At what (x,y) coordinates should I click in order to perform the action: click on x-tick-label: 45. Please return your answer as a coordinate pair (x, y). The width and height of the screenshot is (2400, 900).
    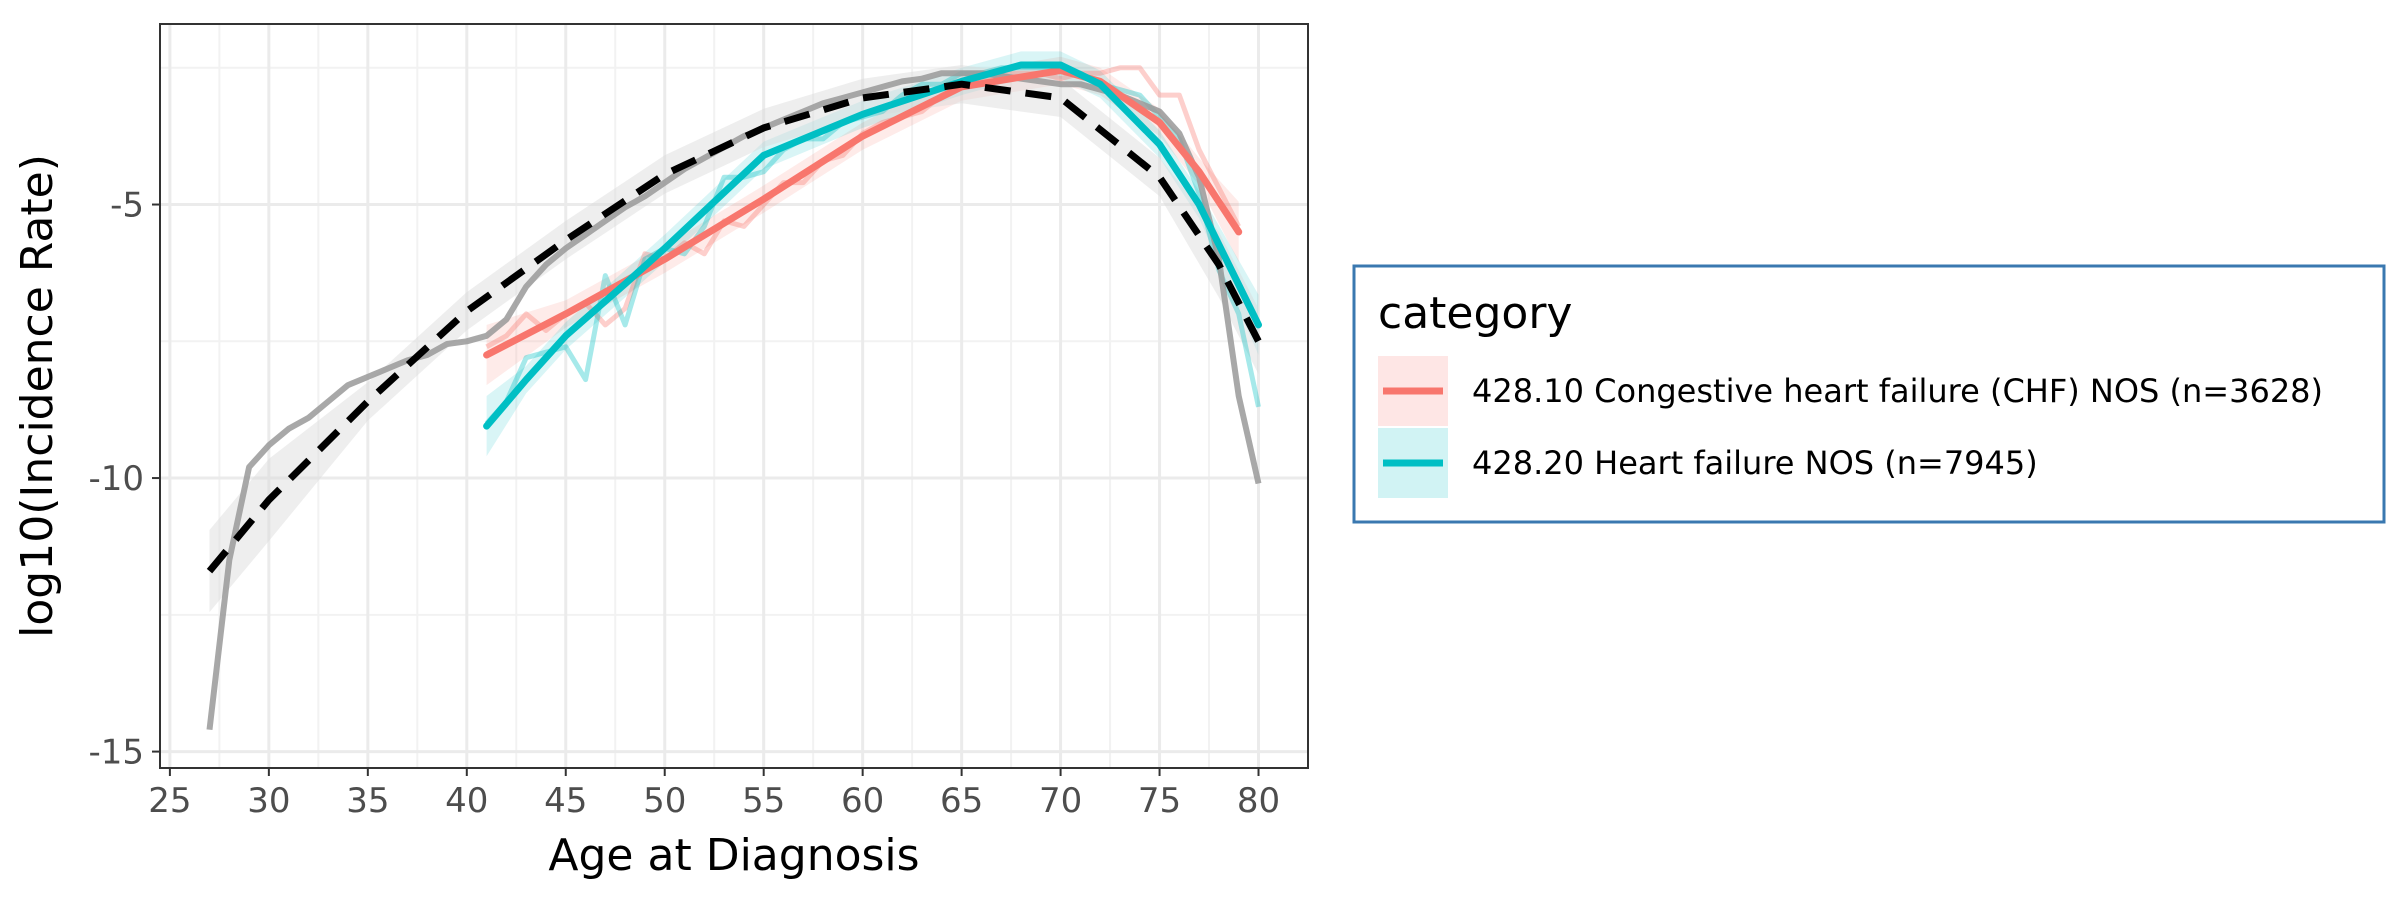
    Looking at the image, I should click on (565, 801).